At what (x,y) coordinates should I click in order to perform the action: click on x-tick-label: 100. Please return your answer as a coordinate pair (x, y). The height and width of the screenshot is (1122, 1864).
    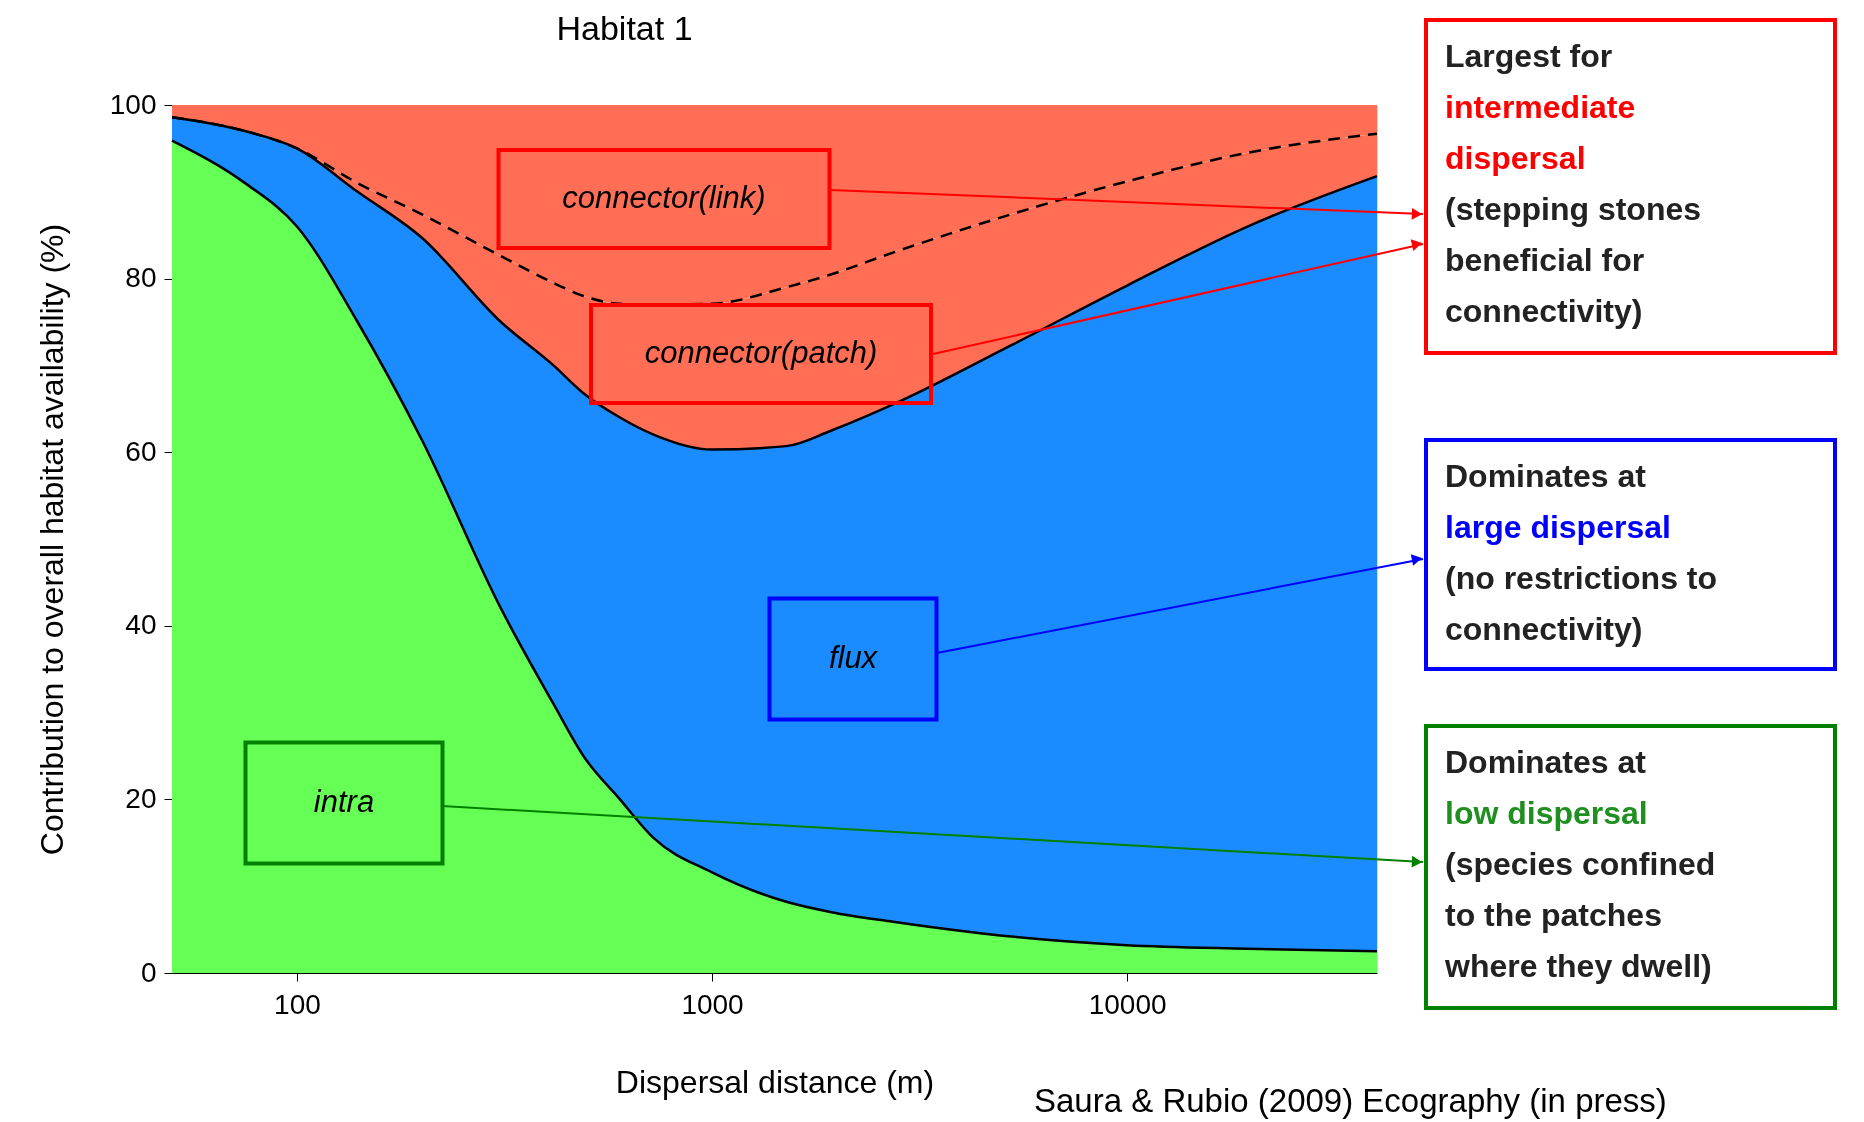
    Looking at the image, I should click on (297, 1004).